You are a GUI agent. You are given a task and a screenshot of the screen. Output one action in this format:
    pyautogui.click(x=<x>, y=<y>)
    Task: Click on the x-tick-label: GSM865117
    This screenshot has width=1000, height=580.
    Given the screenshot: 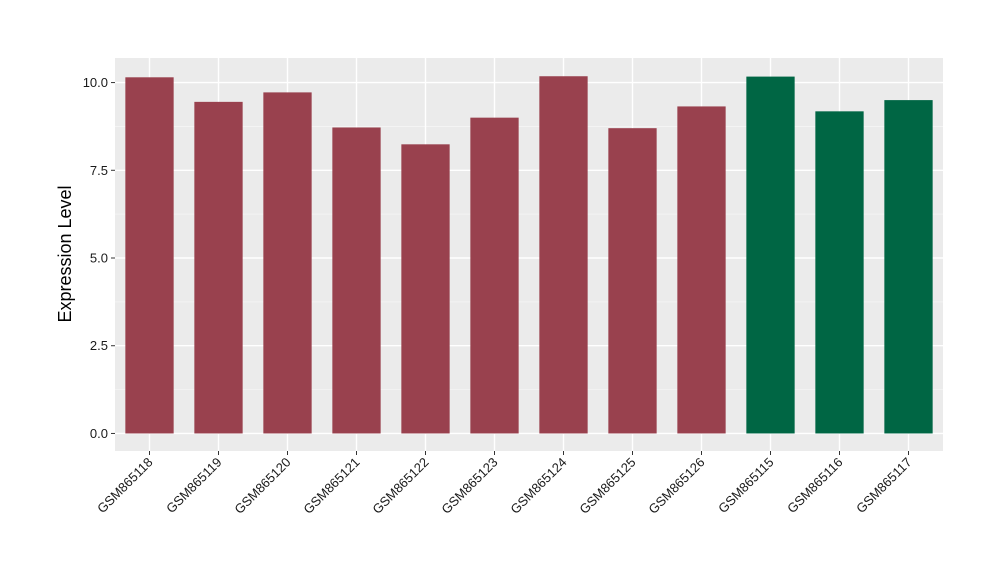 What is the action you would take?
    pyautogui.click(x=884, y=486)
    